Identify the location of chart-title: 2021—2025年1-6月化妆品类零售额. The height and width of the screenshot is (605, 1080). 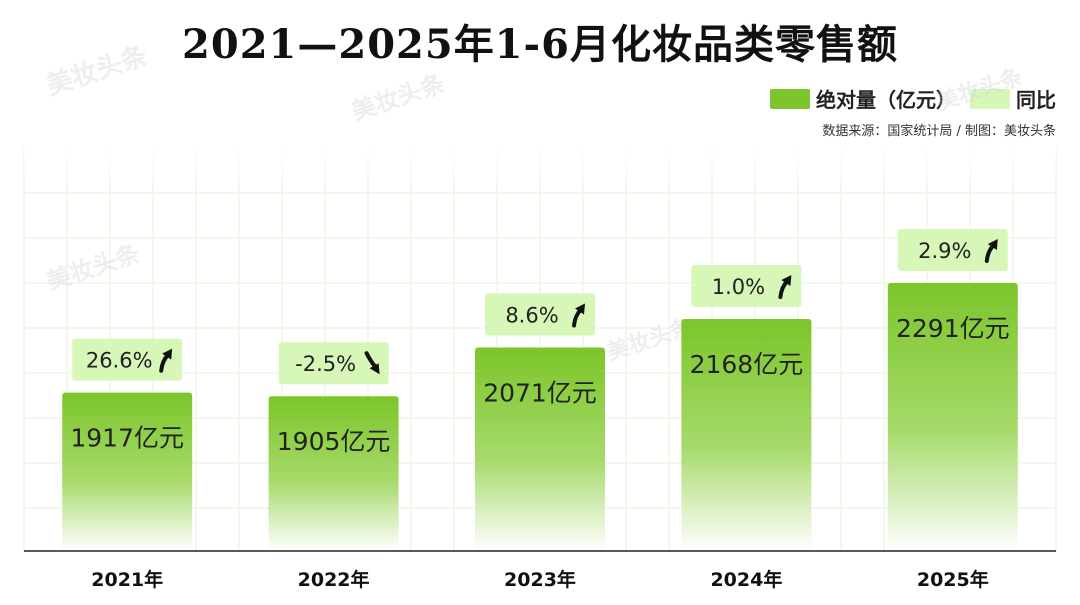
(540, 44).